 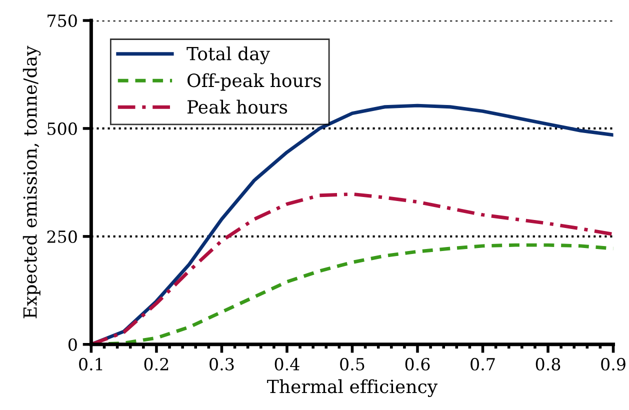 What do you see at coordinates (352, 364) in the screenshot?
I see `x-tick-label: 0.5` at bounding box center [352, 364].